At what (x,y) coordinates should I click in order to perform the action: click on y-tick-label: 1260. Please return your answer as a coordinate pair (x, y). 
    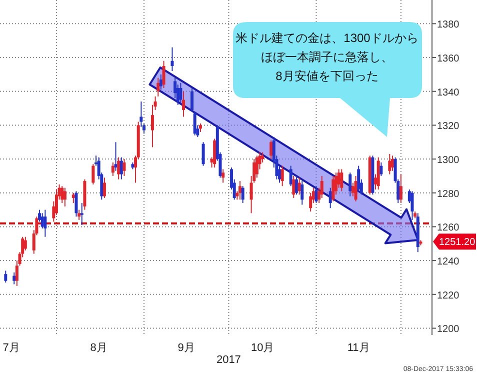
    Looking at the image, I should click on (448, 228).